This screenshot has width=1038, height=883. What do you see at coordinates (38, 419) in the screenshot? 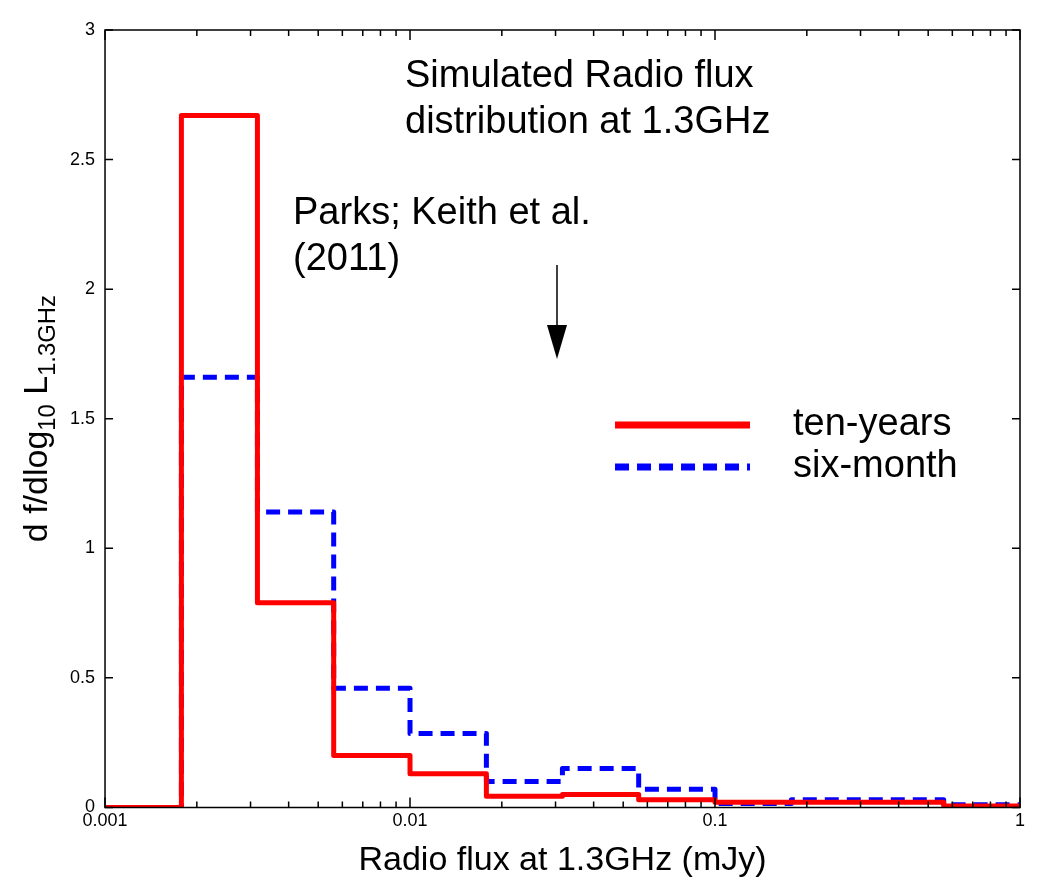
I see `y-axis-title: d f/dlog10 L1.3GHz` at bounding box center [38, 419].